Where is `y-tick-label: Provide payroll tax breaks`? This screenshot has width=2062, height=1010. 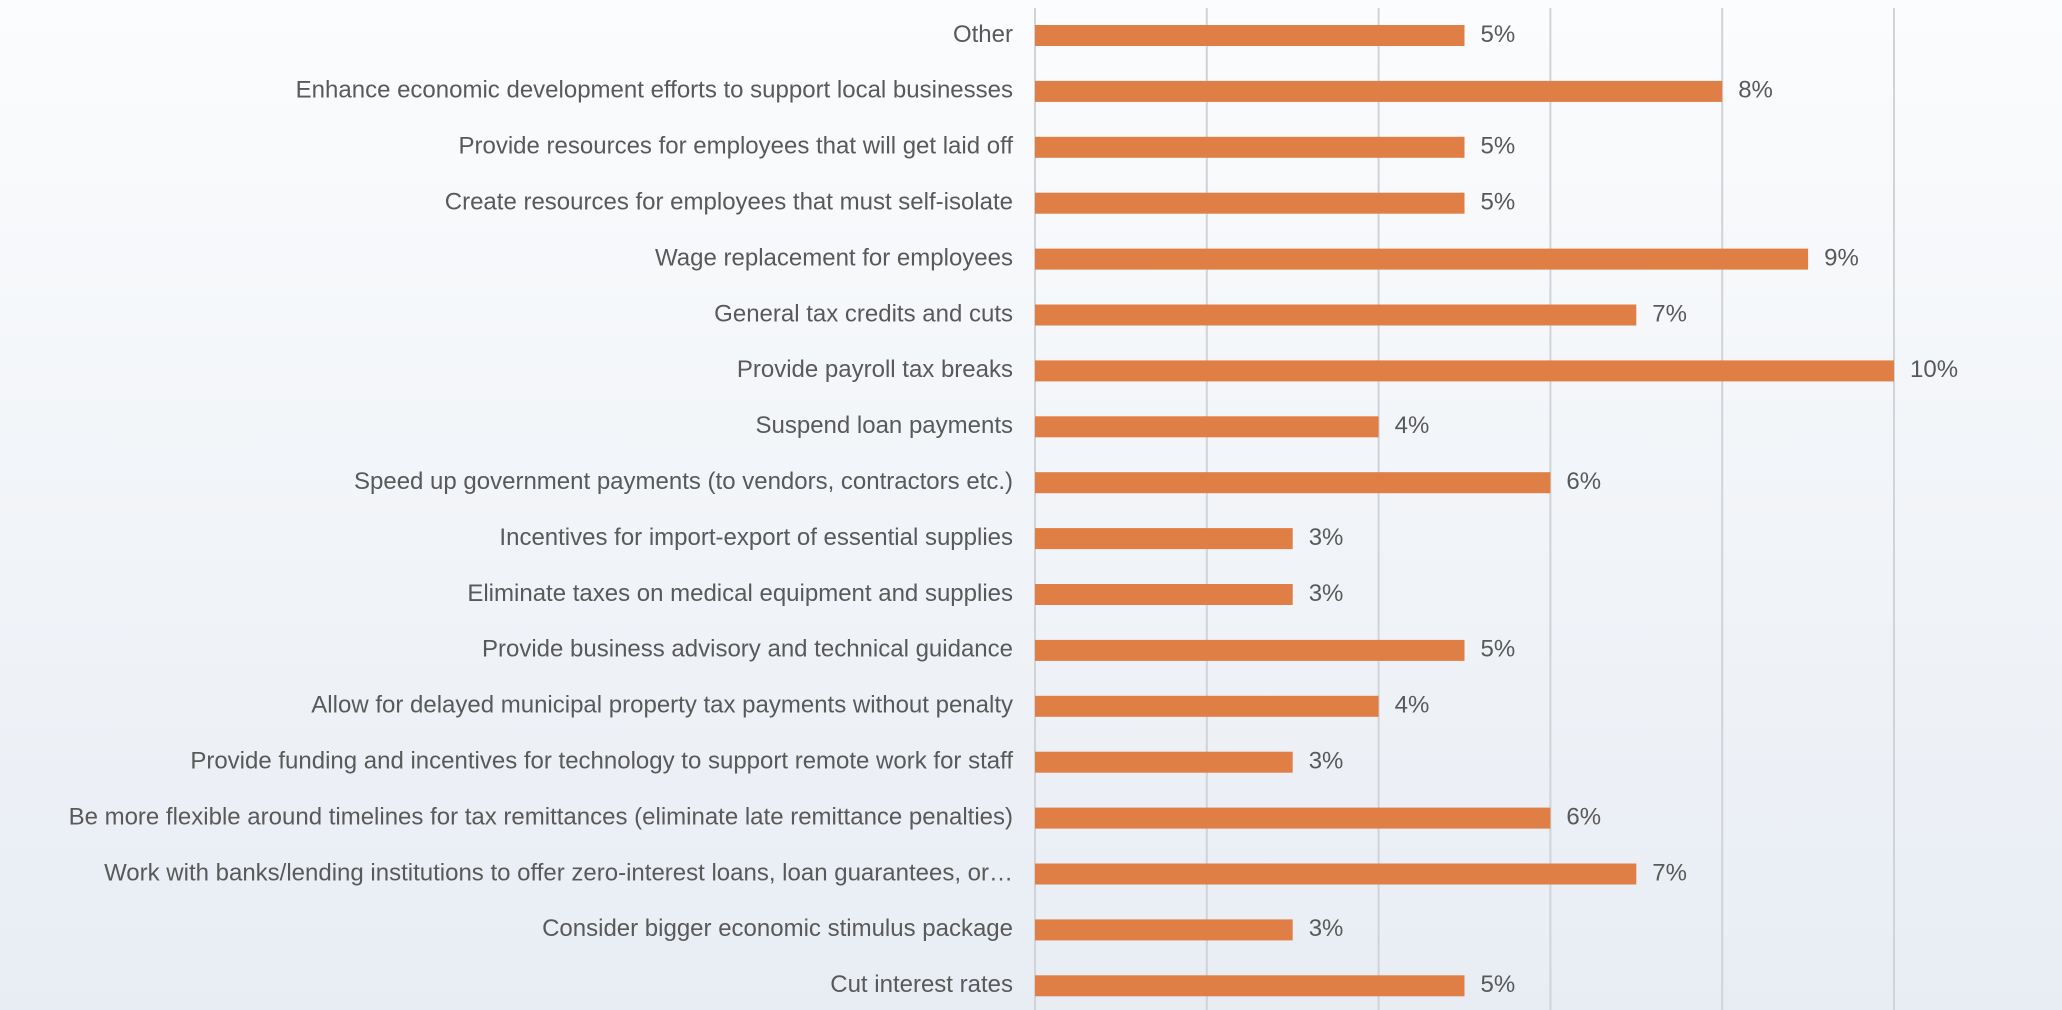
y-tick-label: Provide payroll tax breaks is located at coordinates (875, 369).